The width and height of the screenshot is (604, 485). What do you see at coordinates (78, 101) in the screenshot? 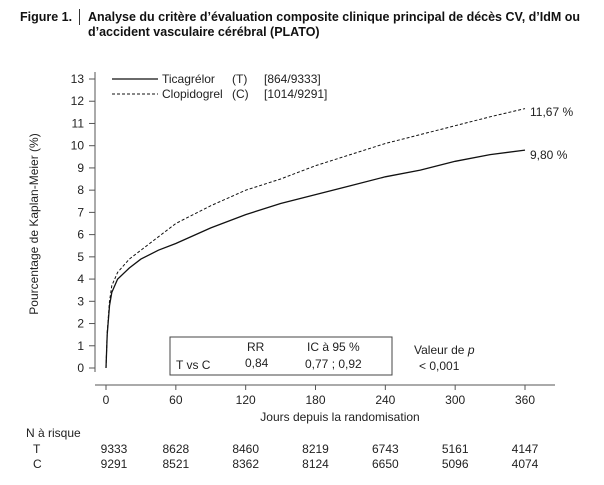
I see `y-tick-label: 12` at bounding box center [78, 101].